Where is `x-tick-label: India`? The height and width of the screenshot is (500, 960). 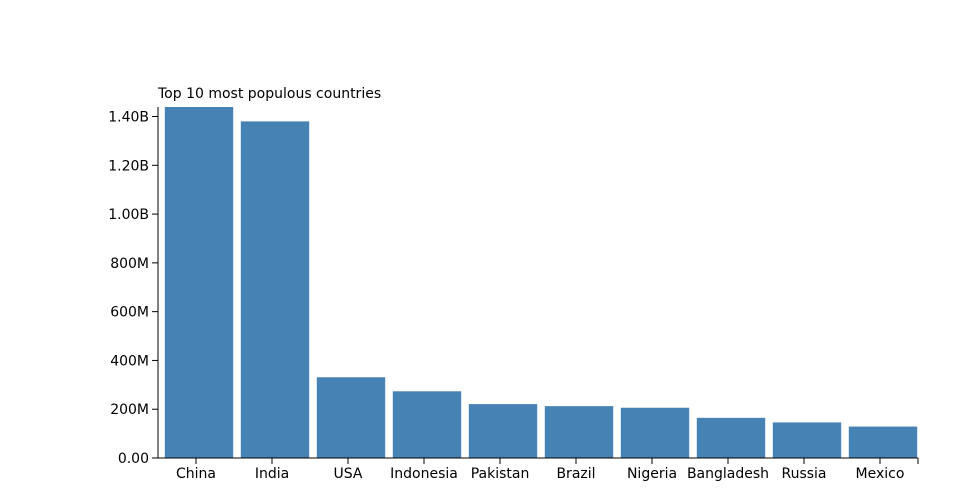 x-tick-label: India is located at coordinates (272, 474).